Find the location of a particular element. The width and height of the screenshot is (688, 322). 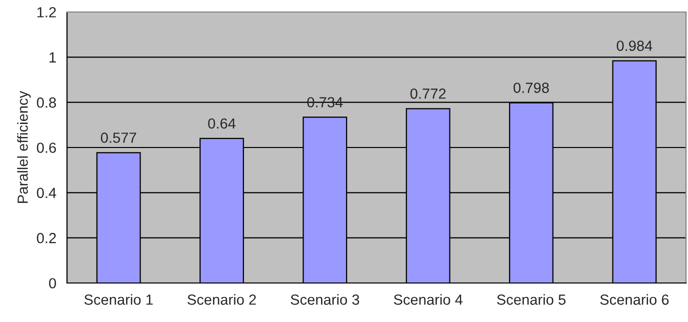

x-tick-label: Scenario 5 is located at coordinates (531, 299).